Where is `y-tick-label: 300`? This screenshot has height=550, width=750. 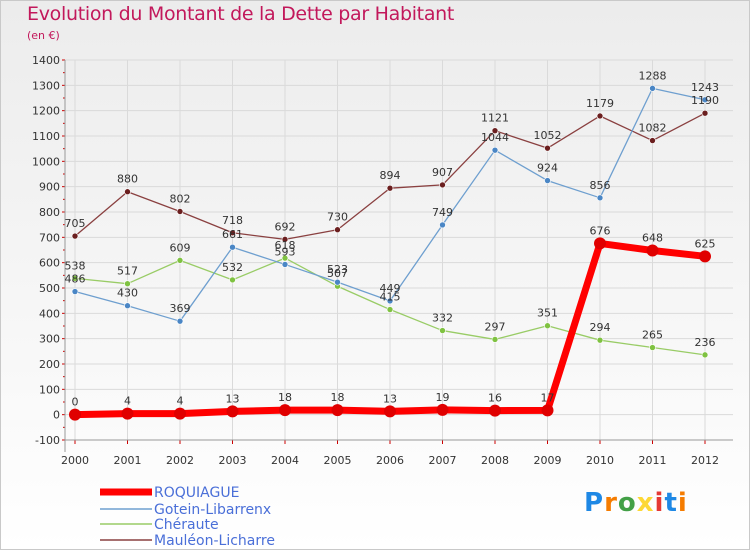 y-tick-label: 300 is located at coordinates (49, 339).